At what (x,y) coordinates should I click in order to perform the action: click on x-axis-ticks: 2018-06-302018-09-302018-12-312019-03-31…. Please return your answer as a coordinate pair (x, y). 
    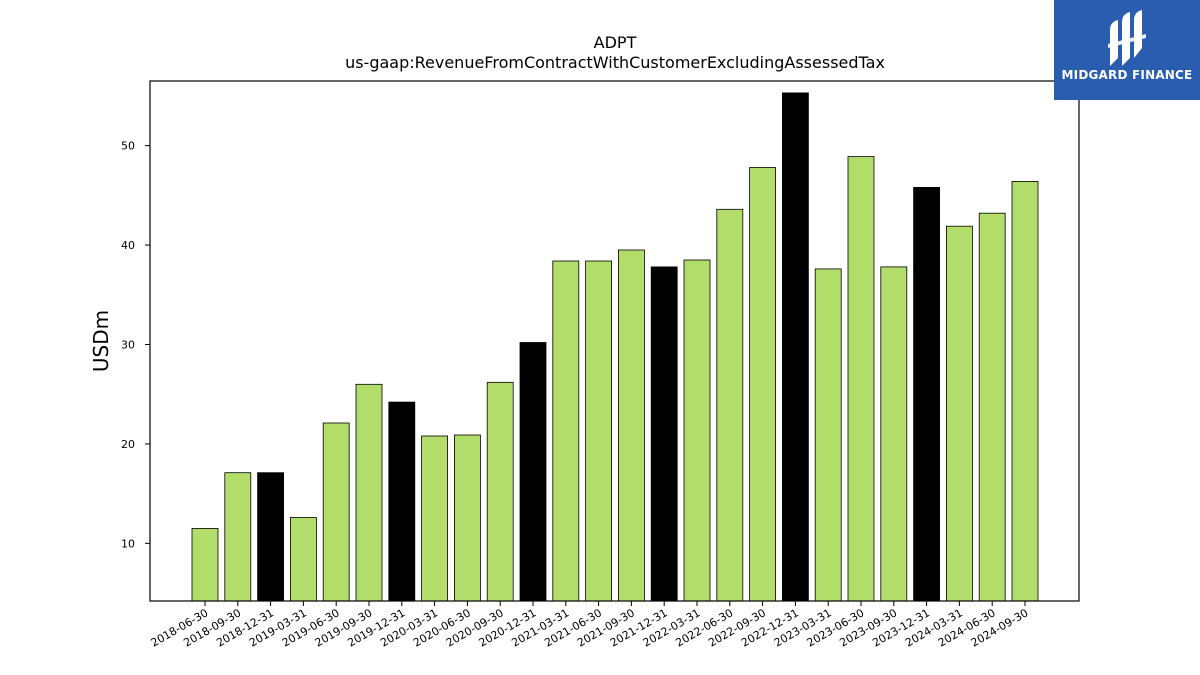
    Looking at the image, I should click on (590, 625).